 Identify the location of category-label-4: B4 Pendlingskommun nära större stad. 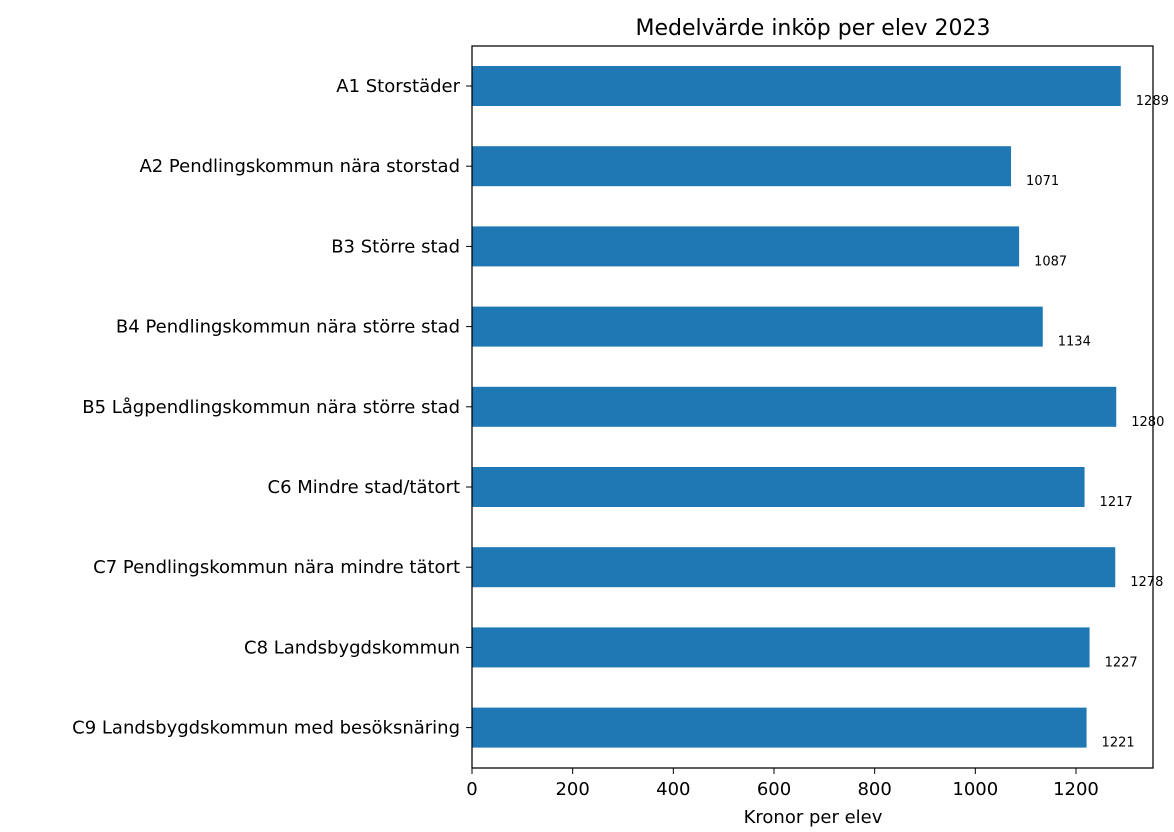
(288, 327).